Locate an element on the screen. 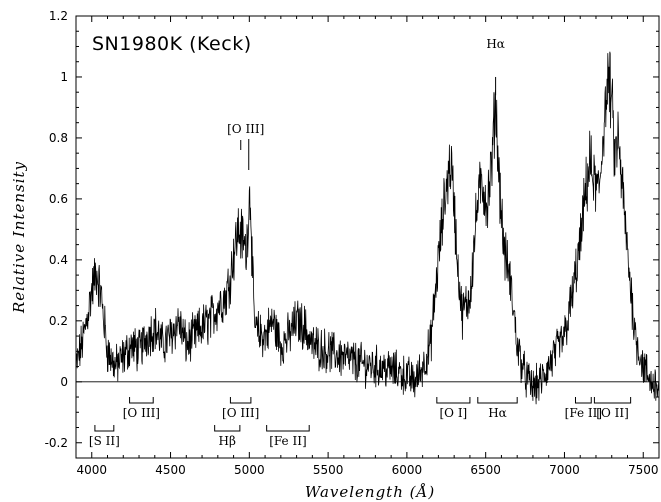 Image resolution: width=661 pixels, height=502 pixels. y-tick-label: 0.6 is located at coordinates (58, 199).